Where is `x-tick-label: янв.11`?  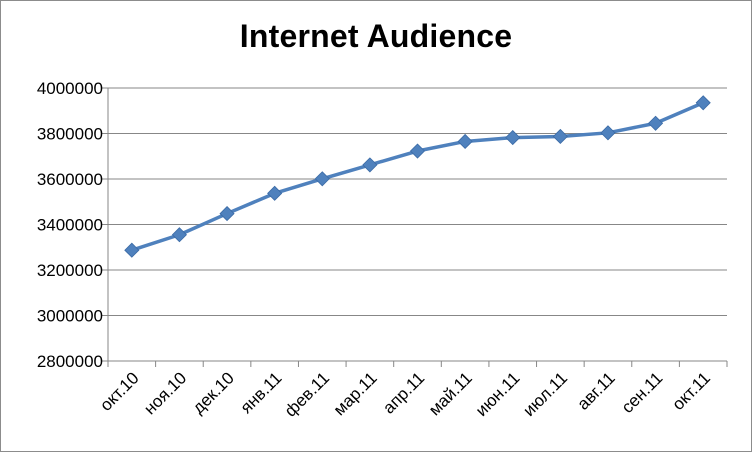
x-tick-label: янв.11 is located at coordinates (261, 392).